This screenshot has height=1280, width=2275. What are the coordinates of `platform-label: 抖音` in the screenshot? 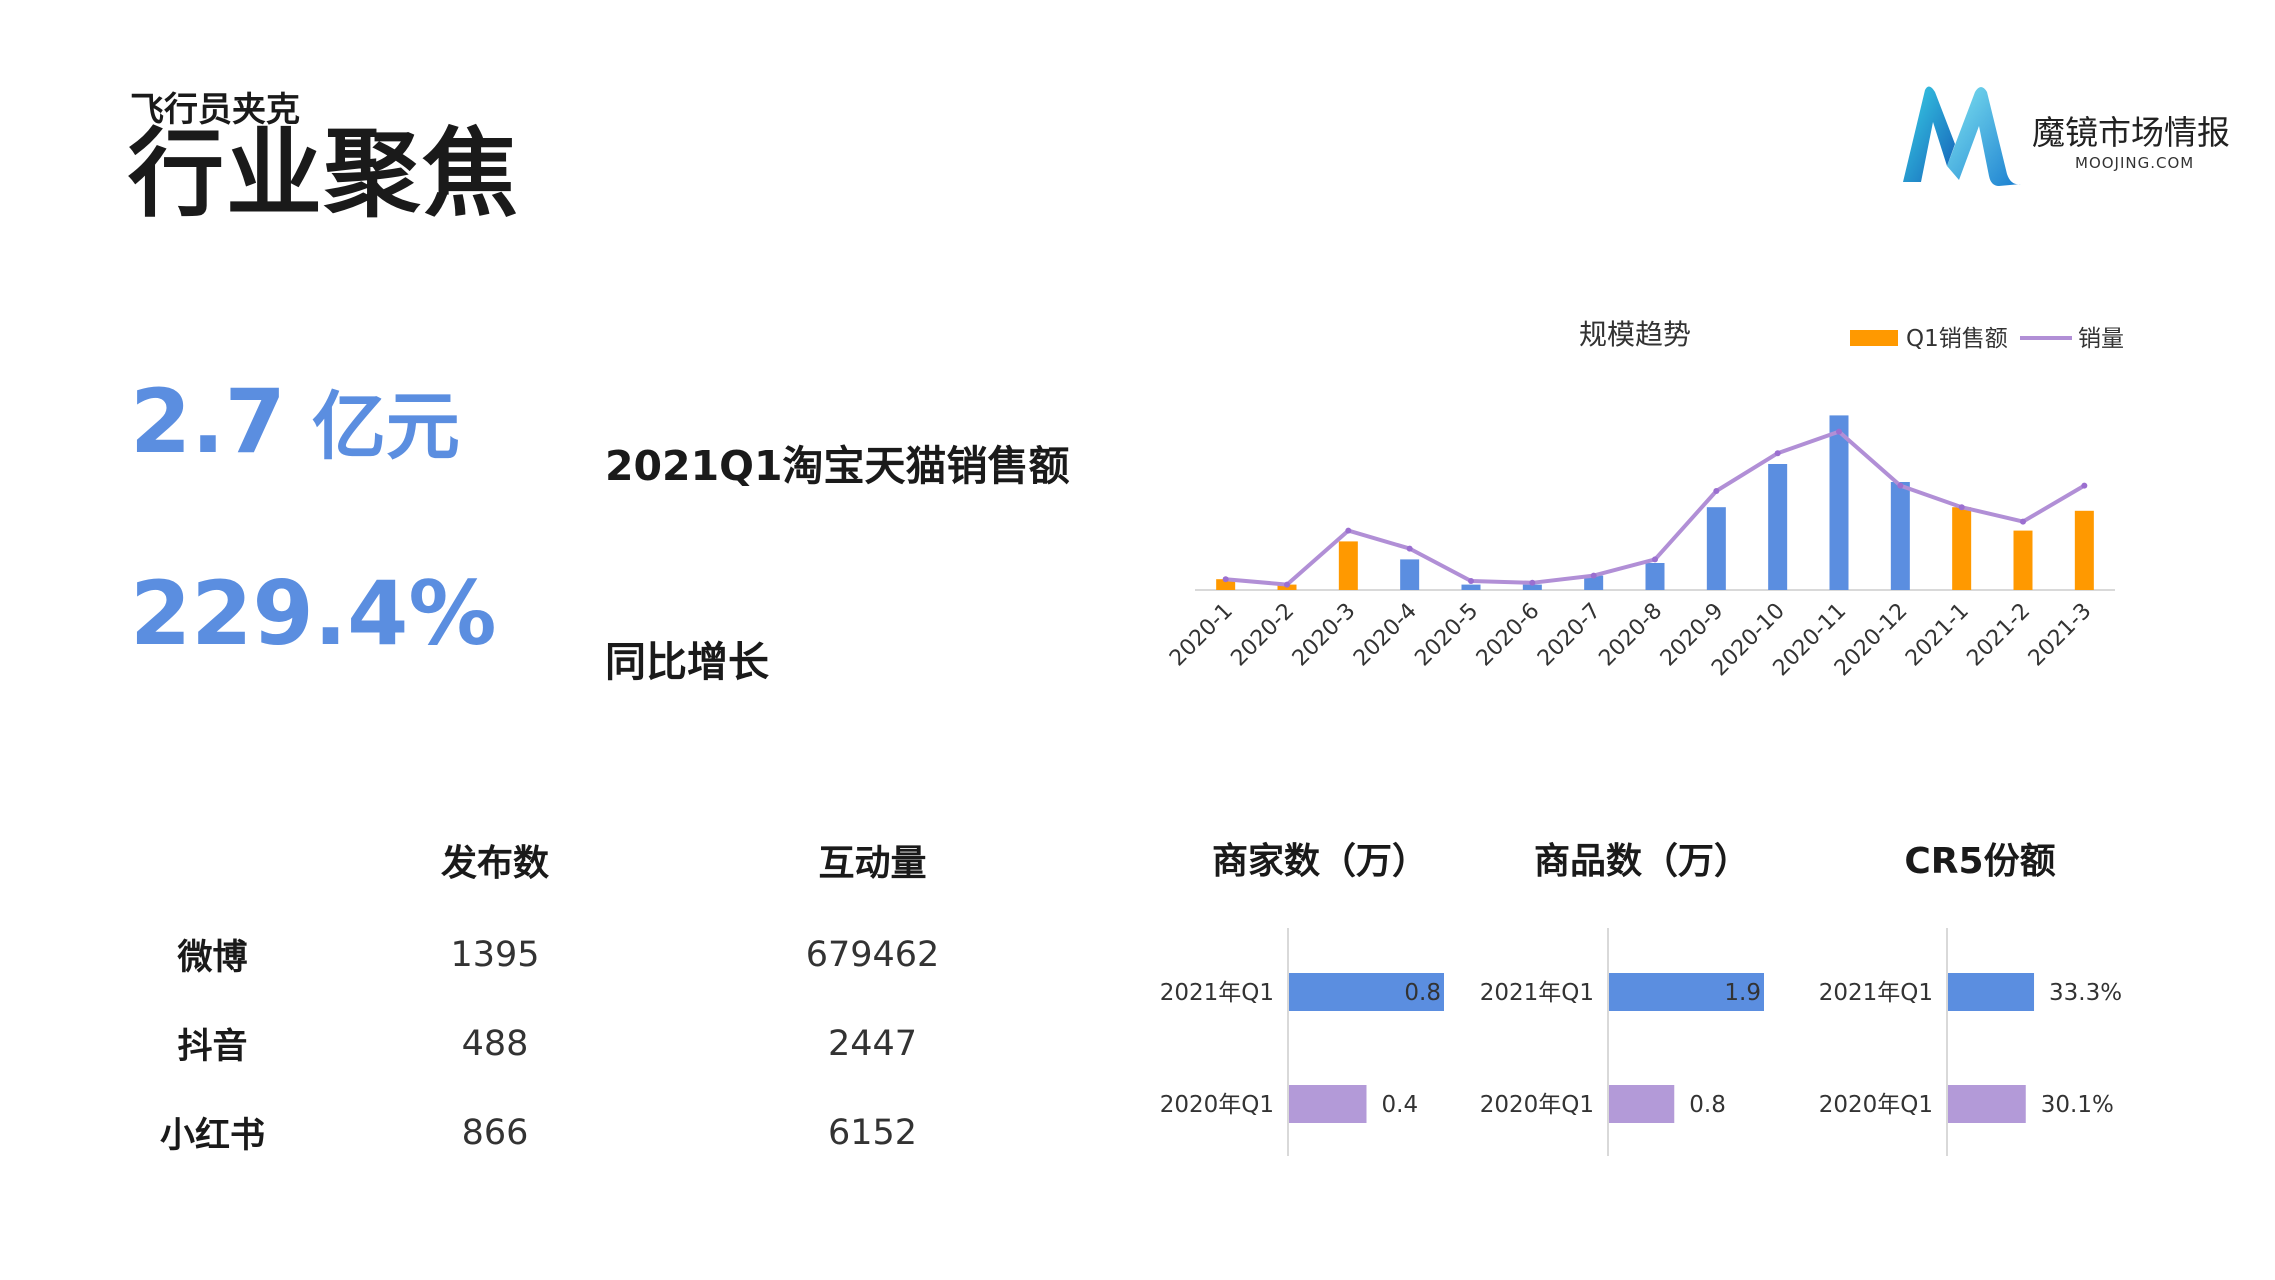 It's located at (212, 1047).